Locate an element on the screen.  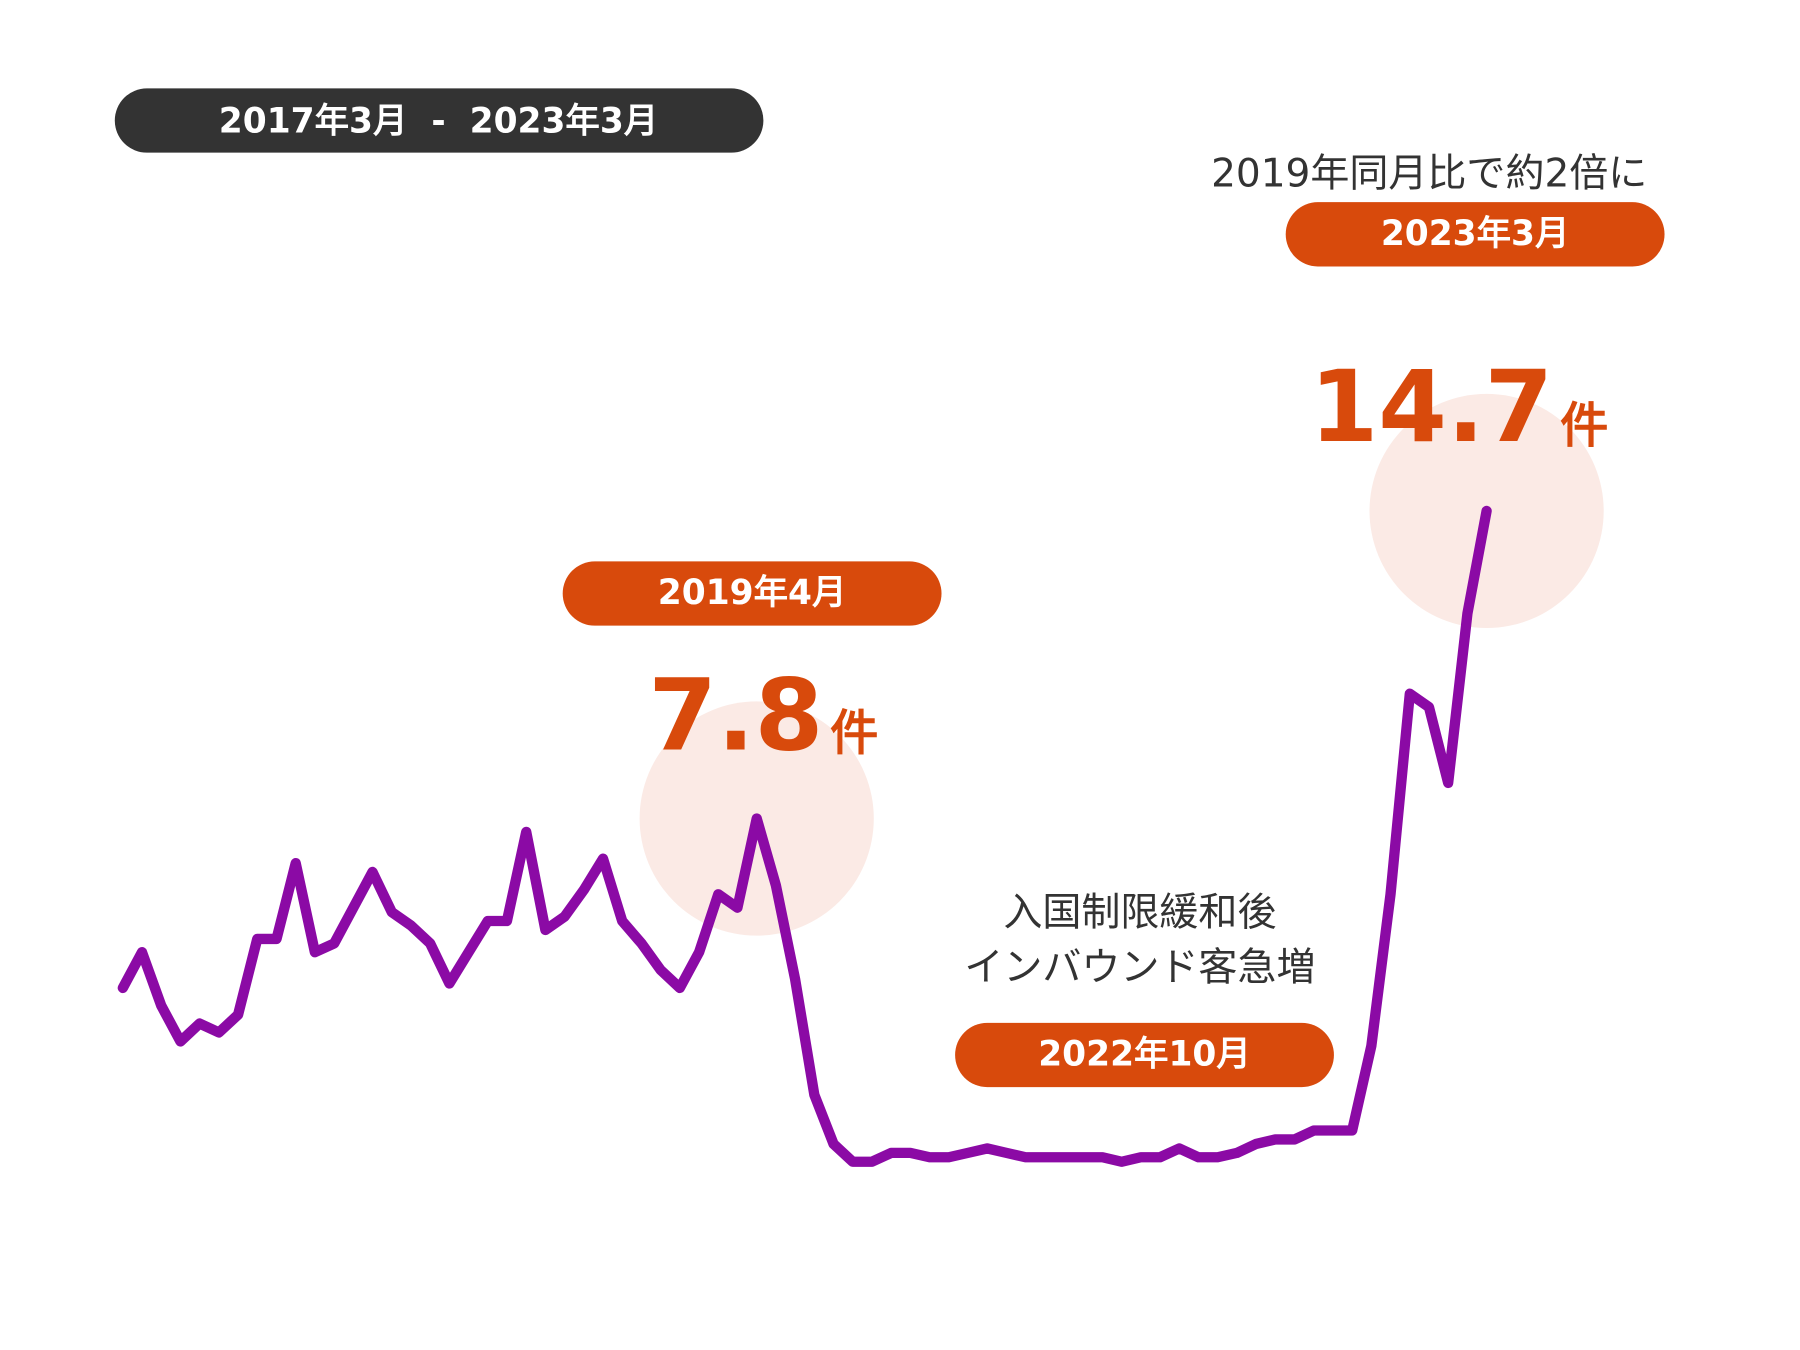
annotation-value: 7.8 is located at coordinates (735, 716).